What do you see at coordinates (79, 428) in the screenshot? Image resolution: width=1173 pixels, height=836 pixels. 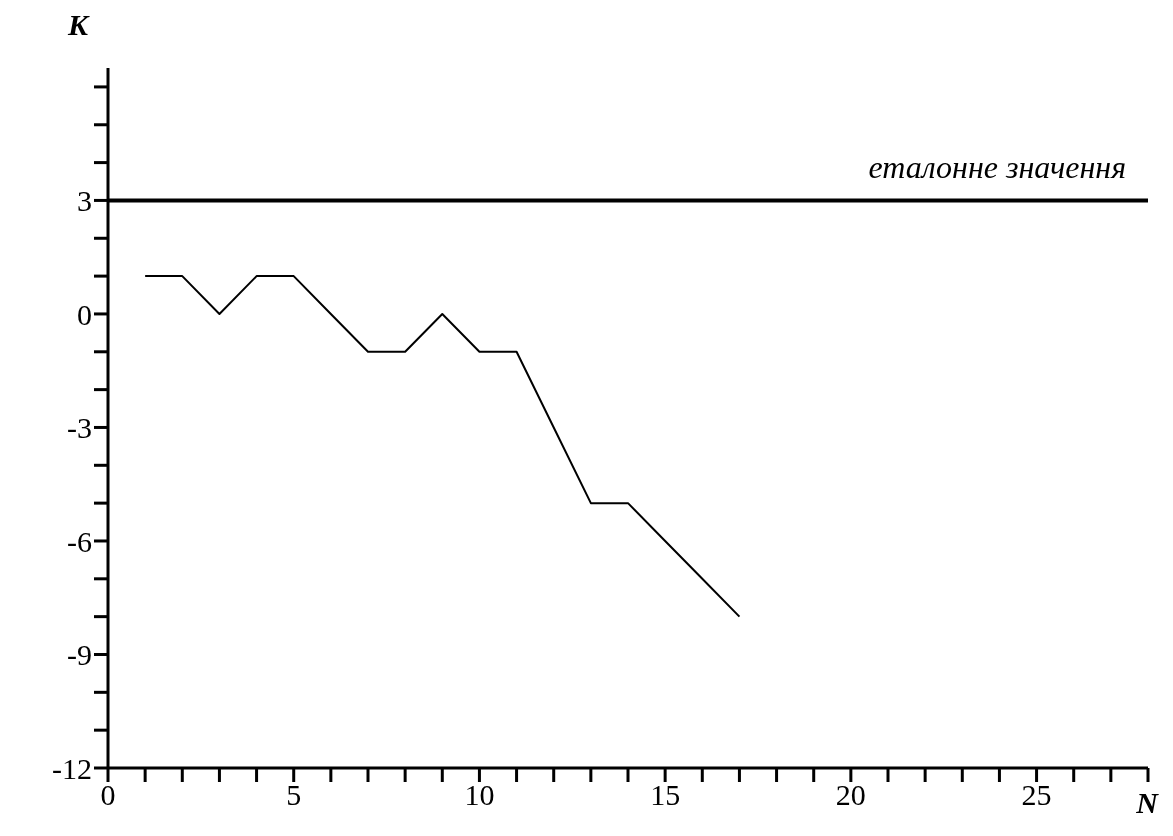 I see `y-tick-label: -3` at bounding box center [79, 428].